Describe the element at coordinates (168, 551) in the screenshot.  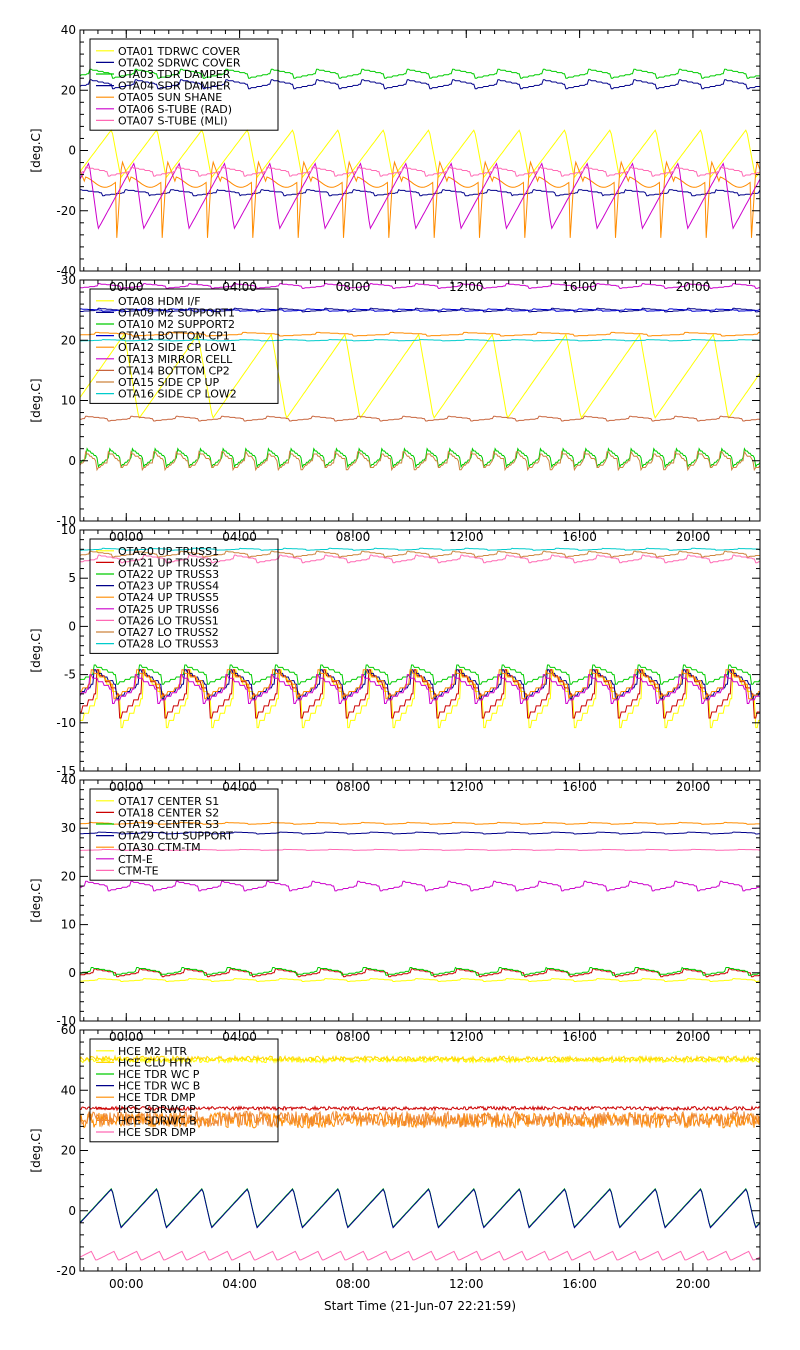
I see `legend-entry: OTA20 UP TRUSS1` at that location.